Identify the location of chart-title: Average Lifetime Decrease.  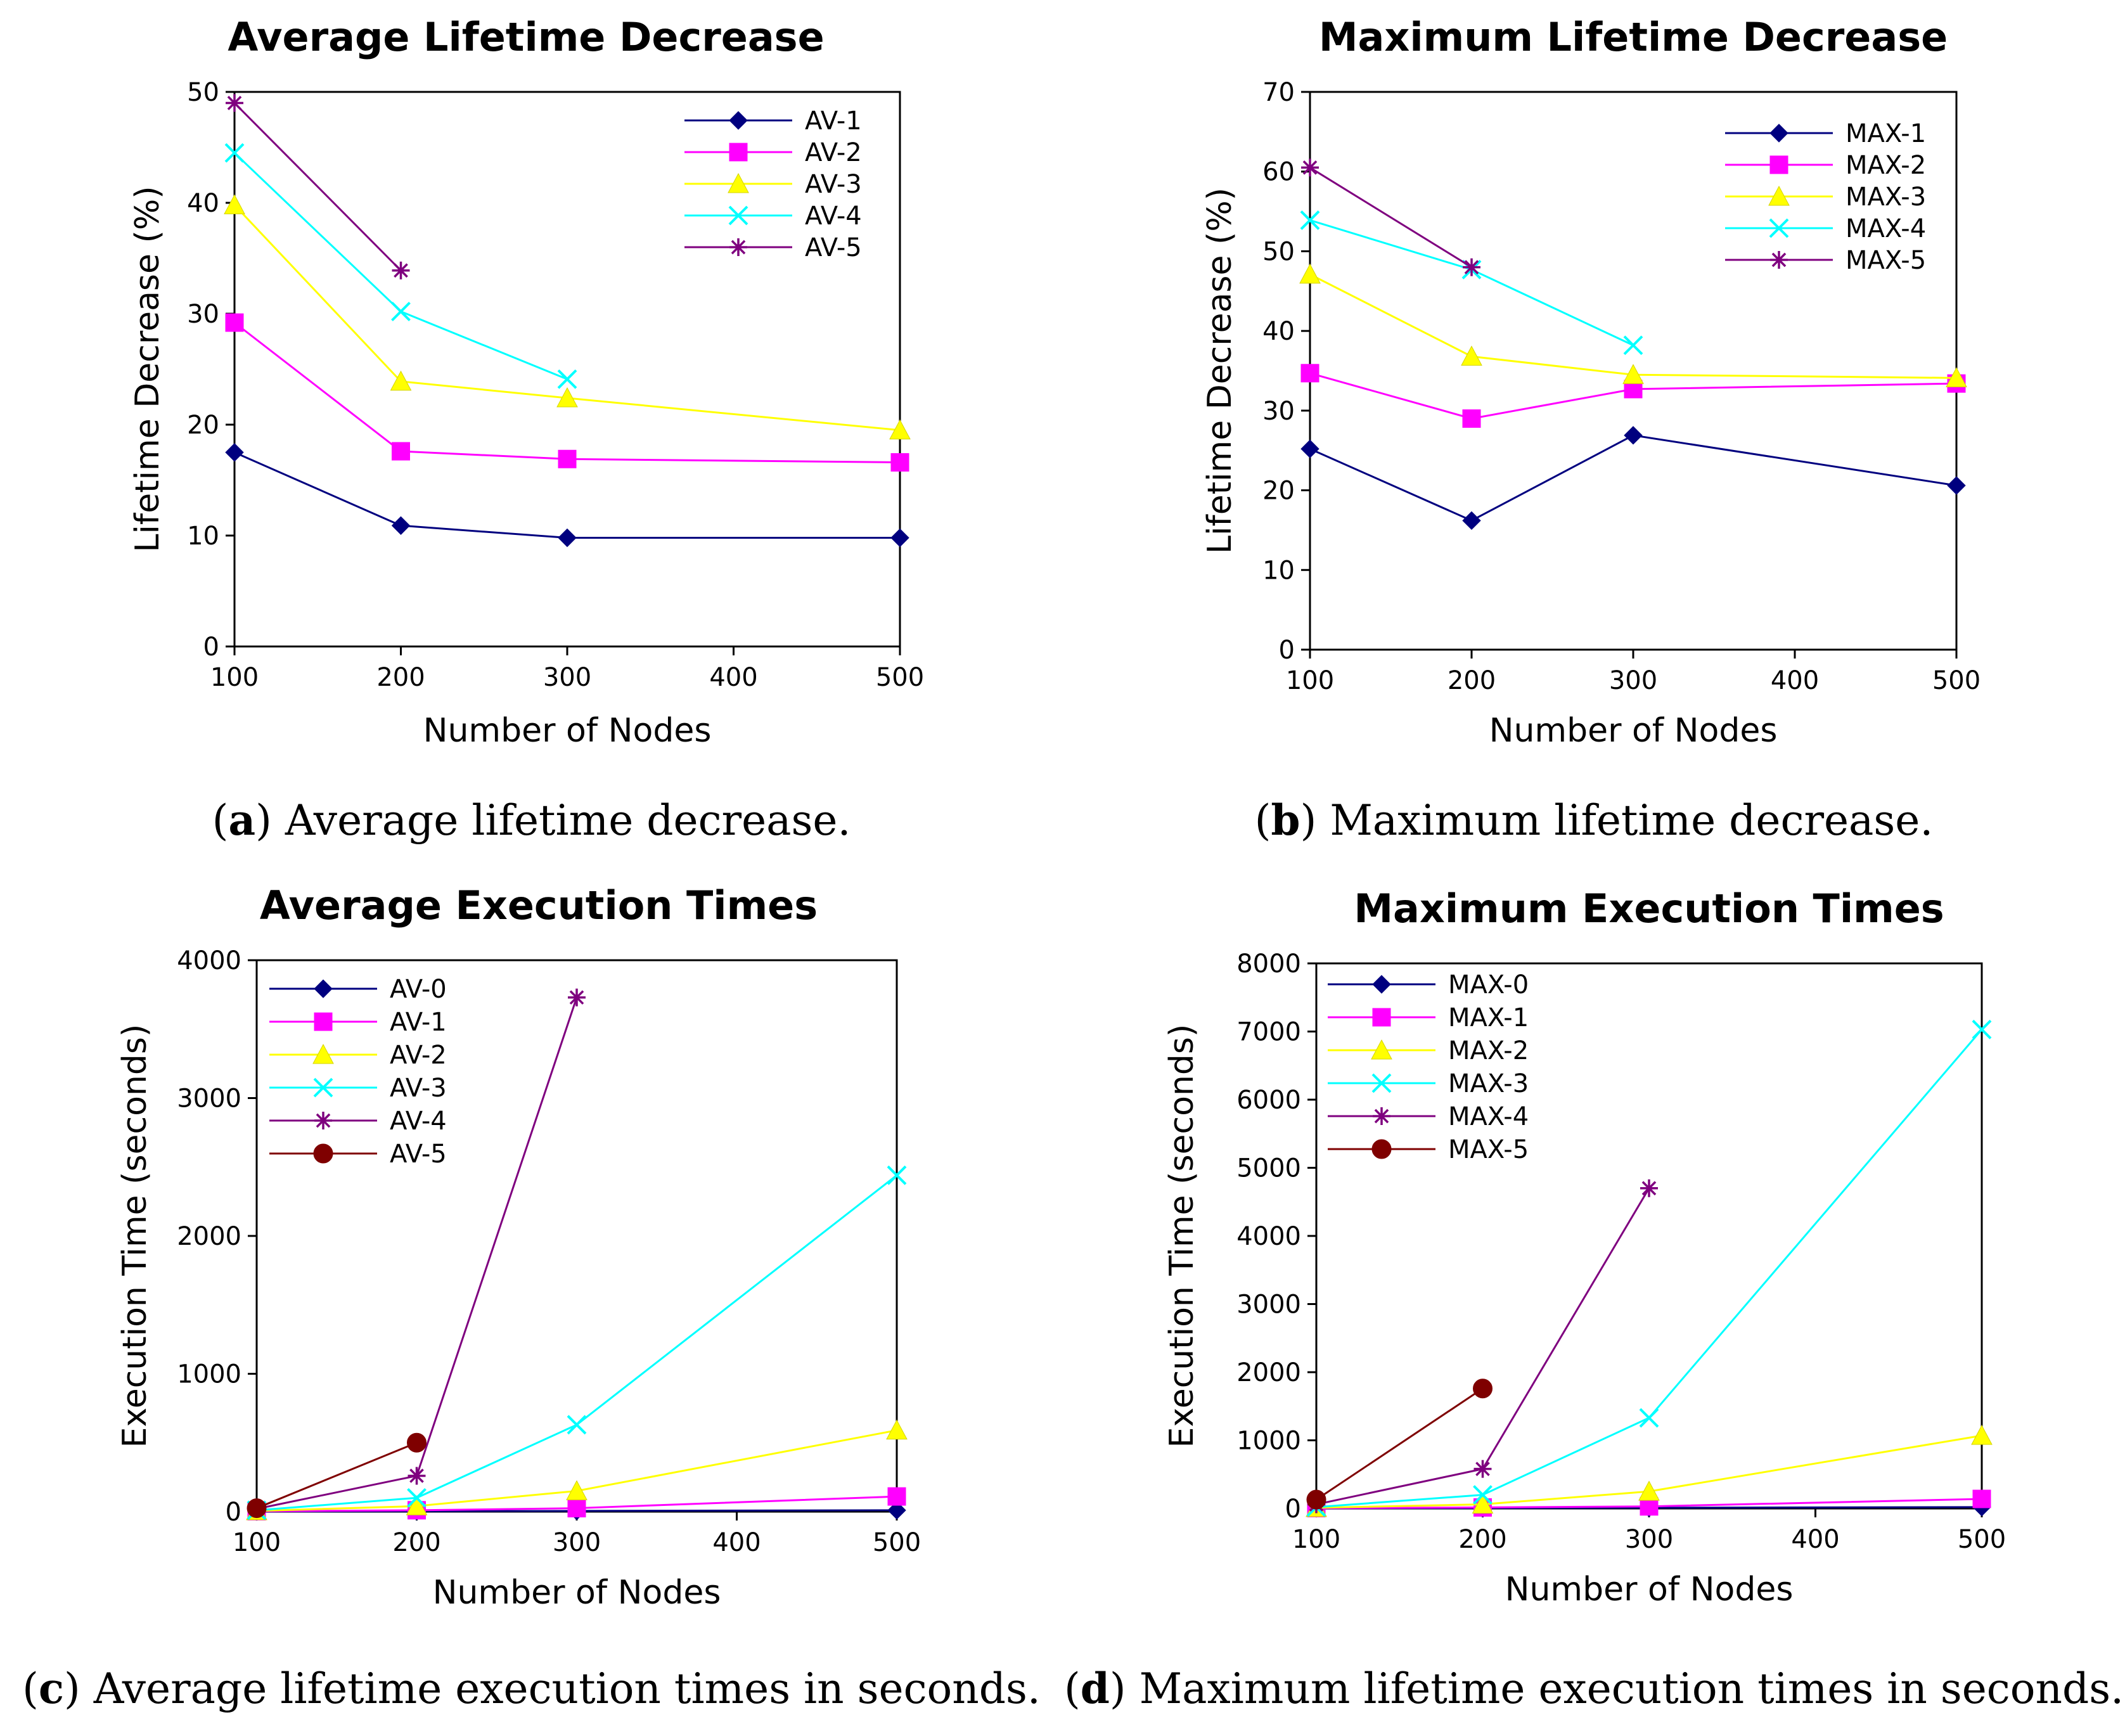
(526, 37).